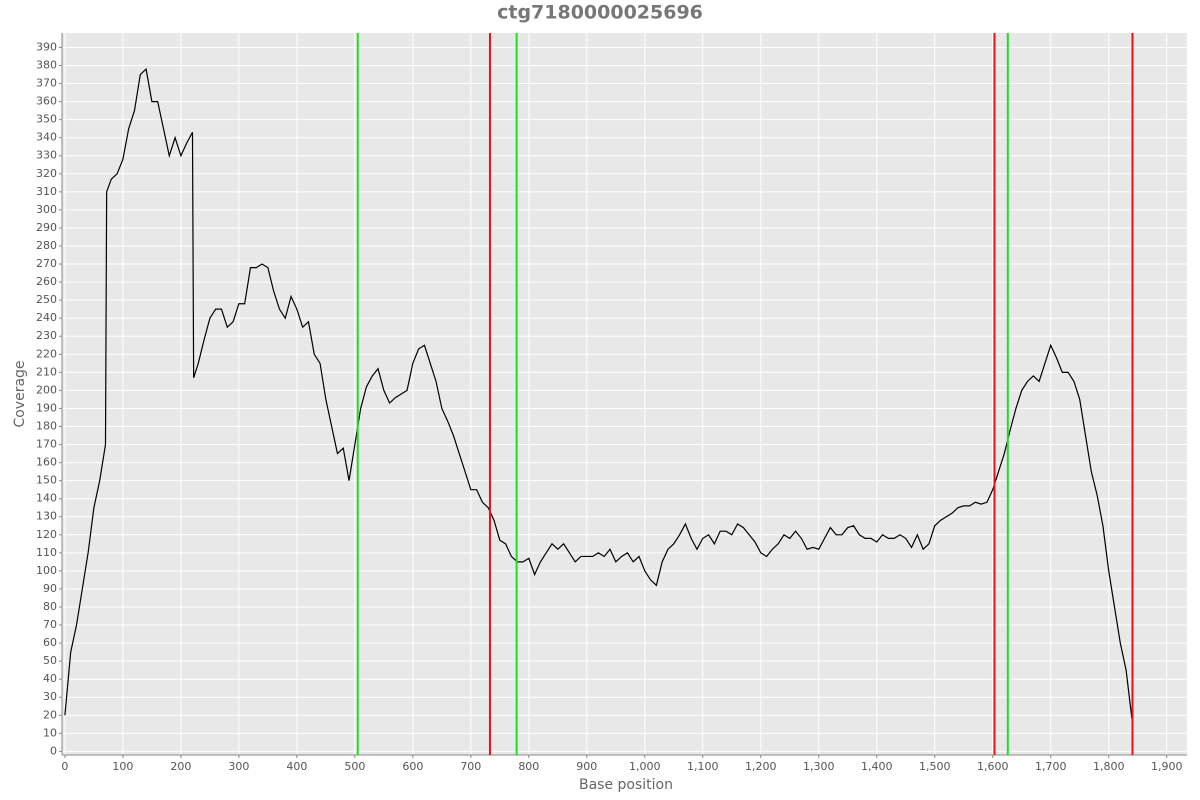 The height and width of the screenshot is (800, 1200). I want to click on y-tick-label: 280, so click(46, 245).